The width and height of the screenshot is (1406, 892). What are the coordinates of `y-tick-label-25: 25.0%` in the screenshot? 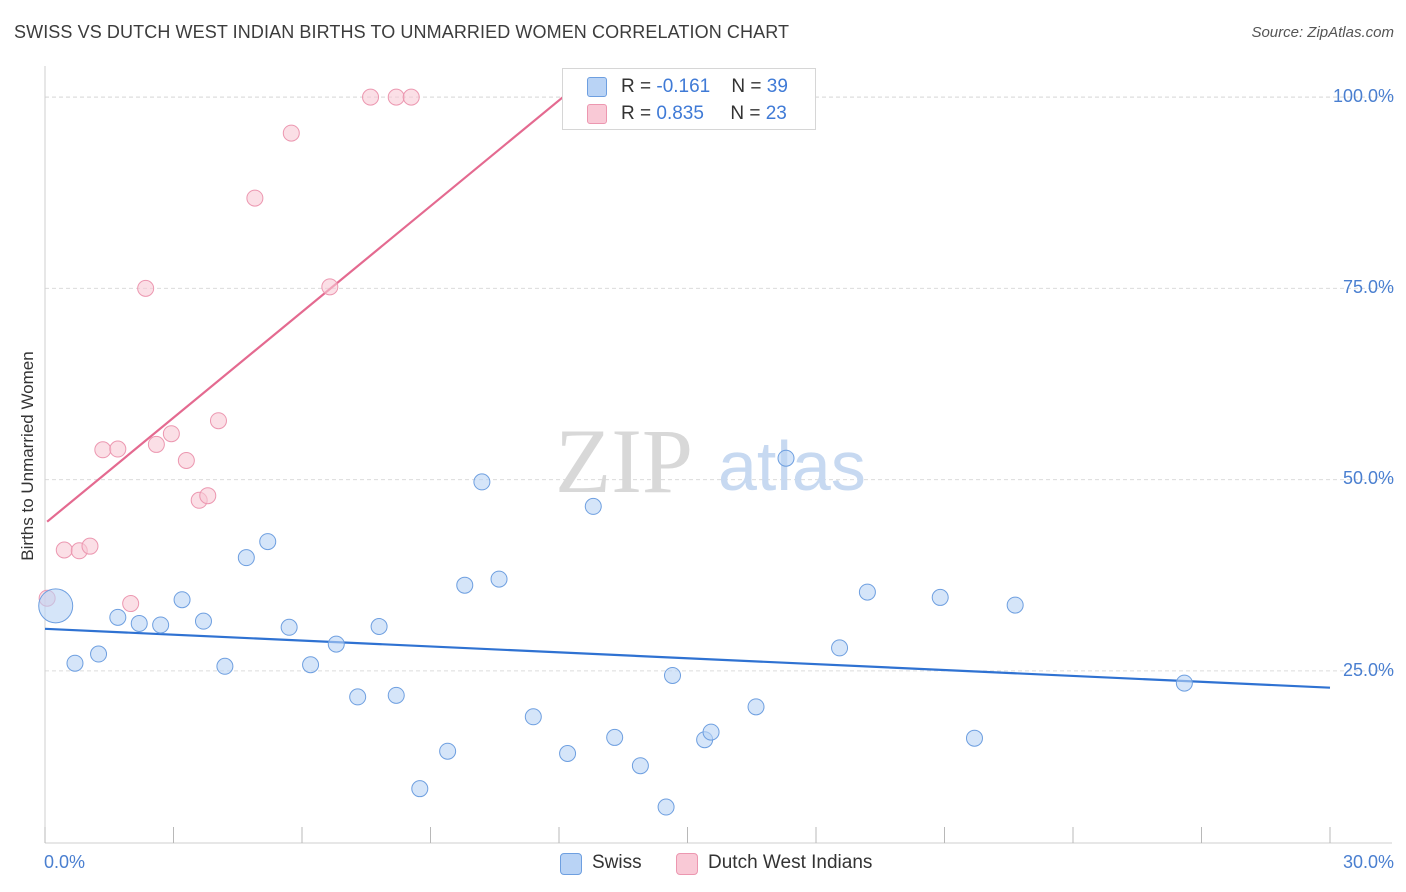 It's located at (1368, 670).